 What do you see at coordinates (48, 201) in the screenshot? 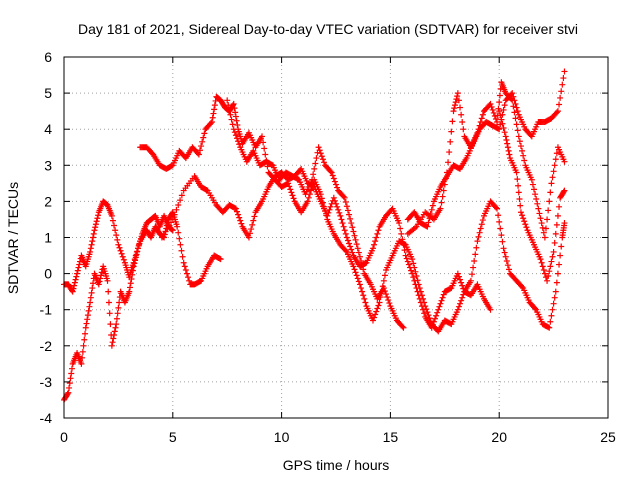
I see `y-tick-label: 2` at bounding box center [48, 201].